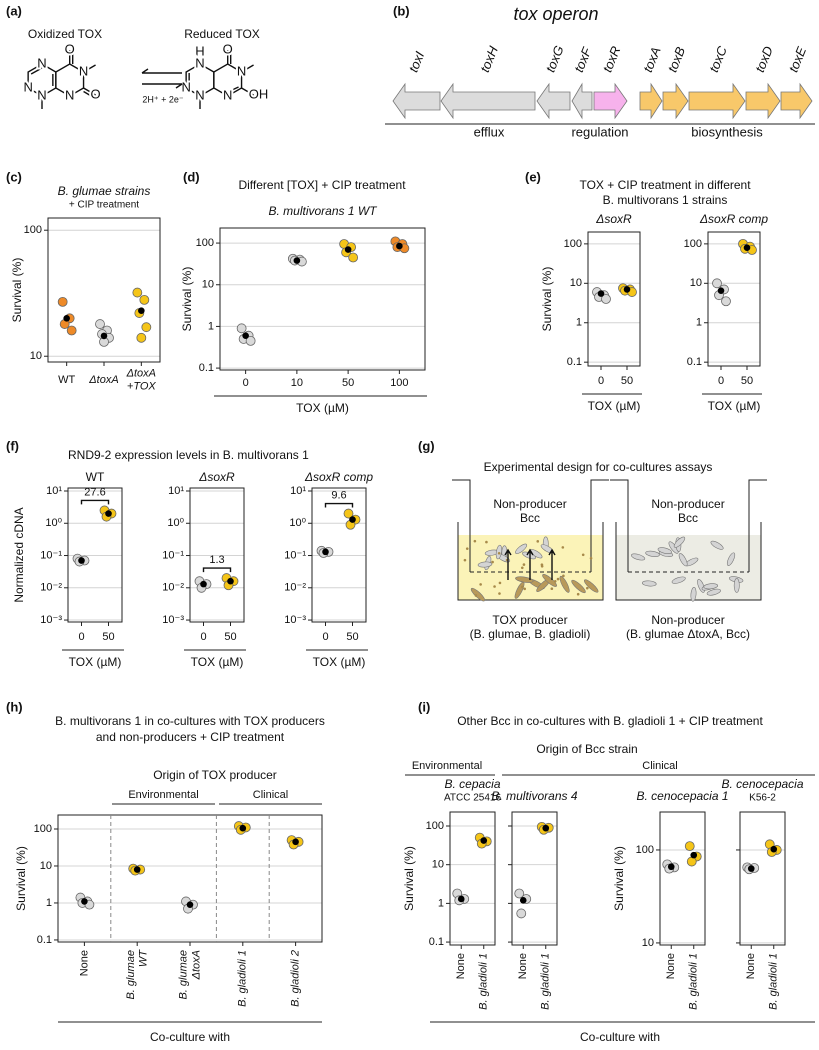 The height and width of the screenshot is (1050, 819). I want to click on y-tick-label: 10¹, so click(54, 491).